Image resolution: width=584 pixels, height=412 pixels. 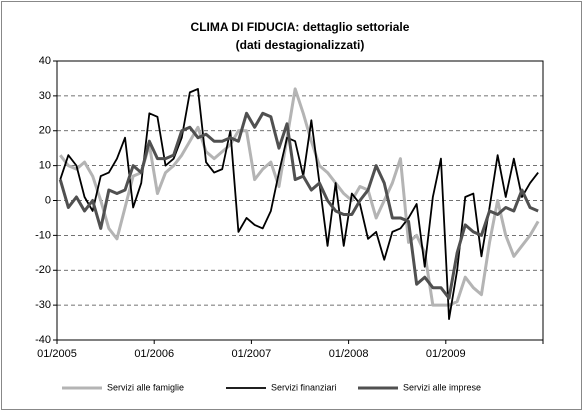 What do you see at coordinates (300, 45) in the screenshot?
I see `chart-subtitle: (dati destagionalizzati)` at bounding box center [300, 45].